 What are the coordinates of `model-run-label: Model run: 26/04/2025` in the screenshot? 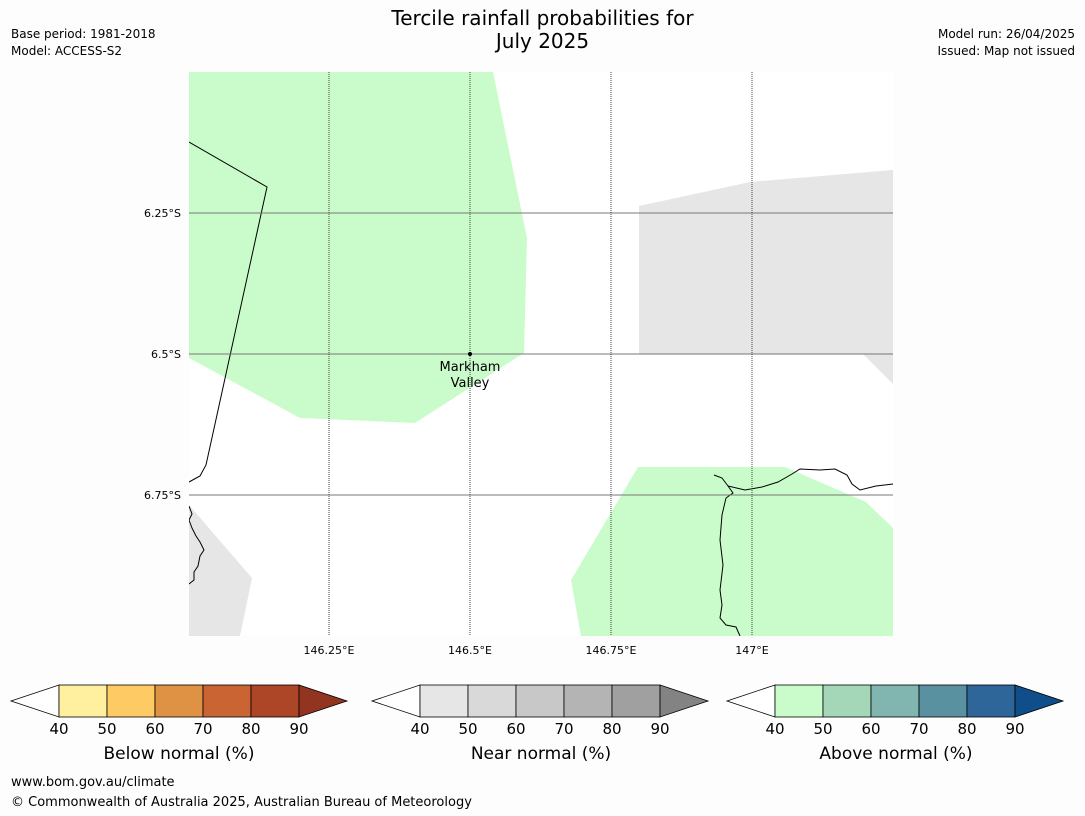 It's located at (1006, 34).